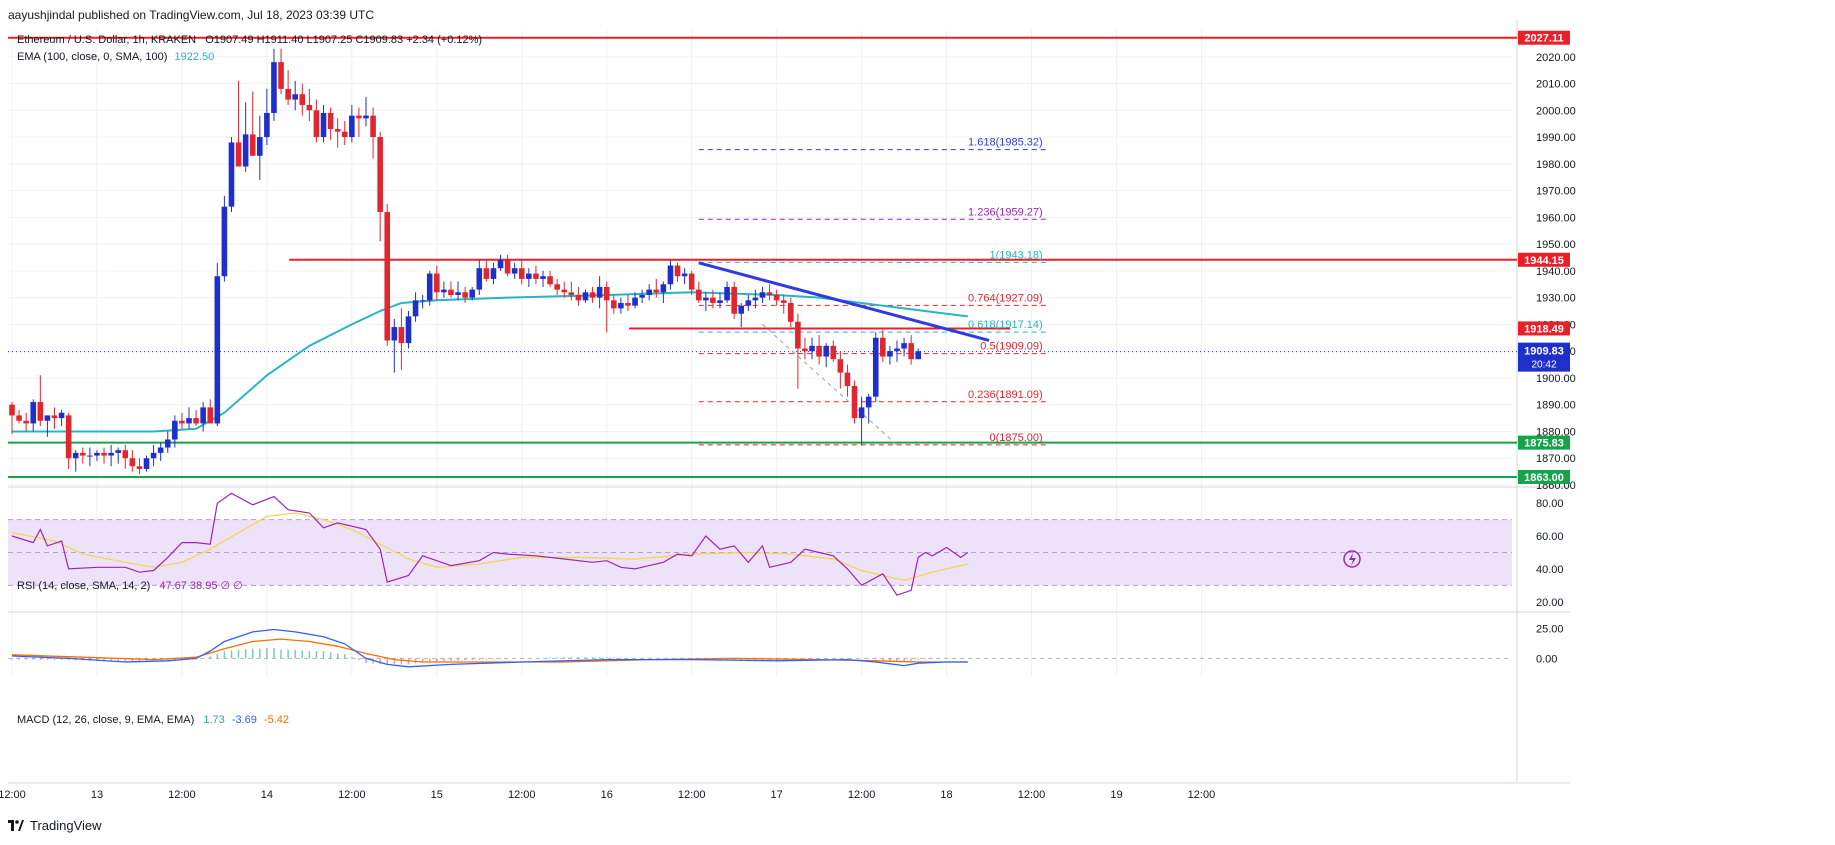 The width and height of the screenshot is (1835, 845). I want to click on lightning-icon, so click(1352, 559).